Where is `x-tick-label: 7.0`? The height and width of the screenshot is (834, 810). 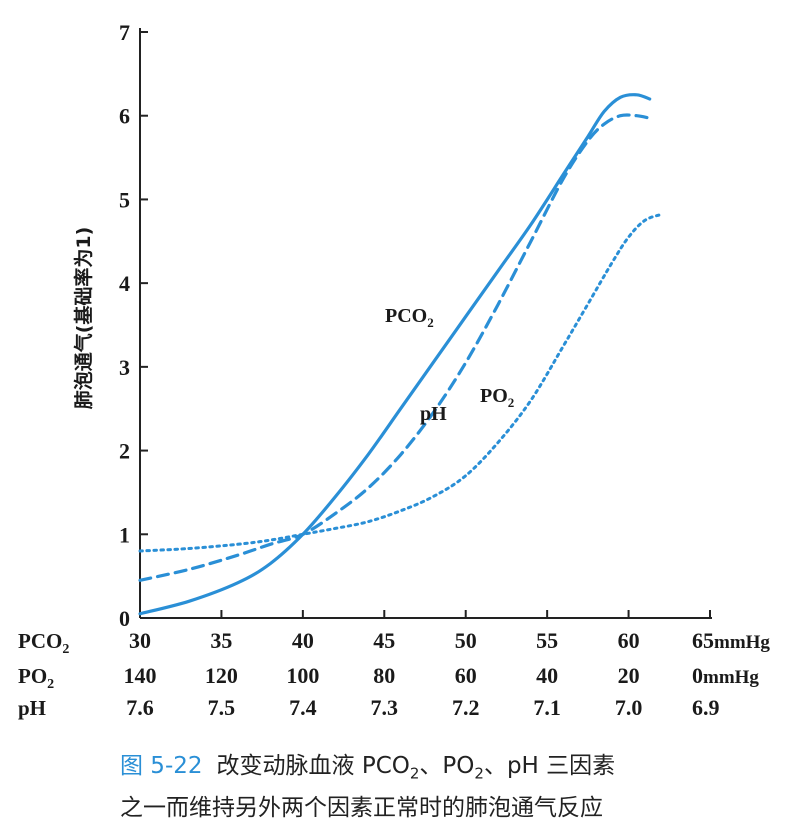
x-tick-label: 7.0 is located at coordinates (629, 707).